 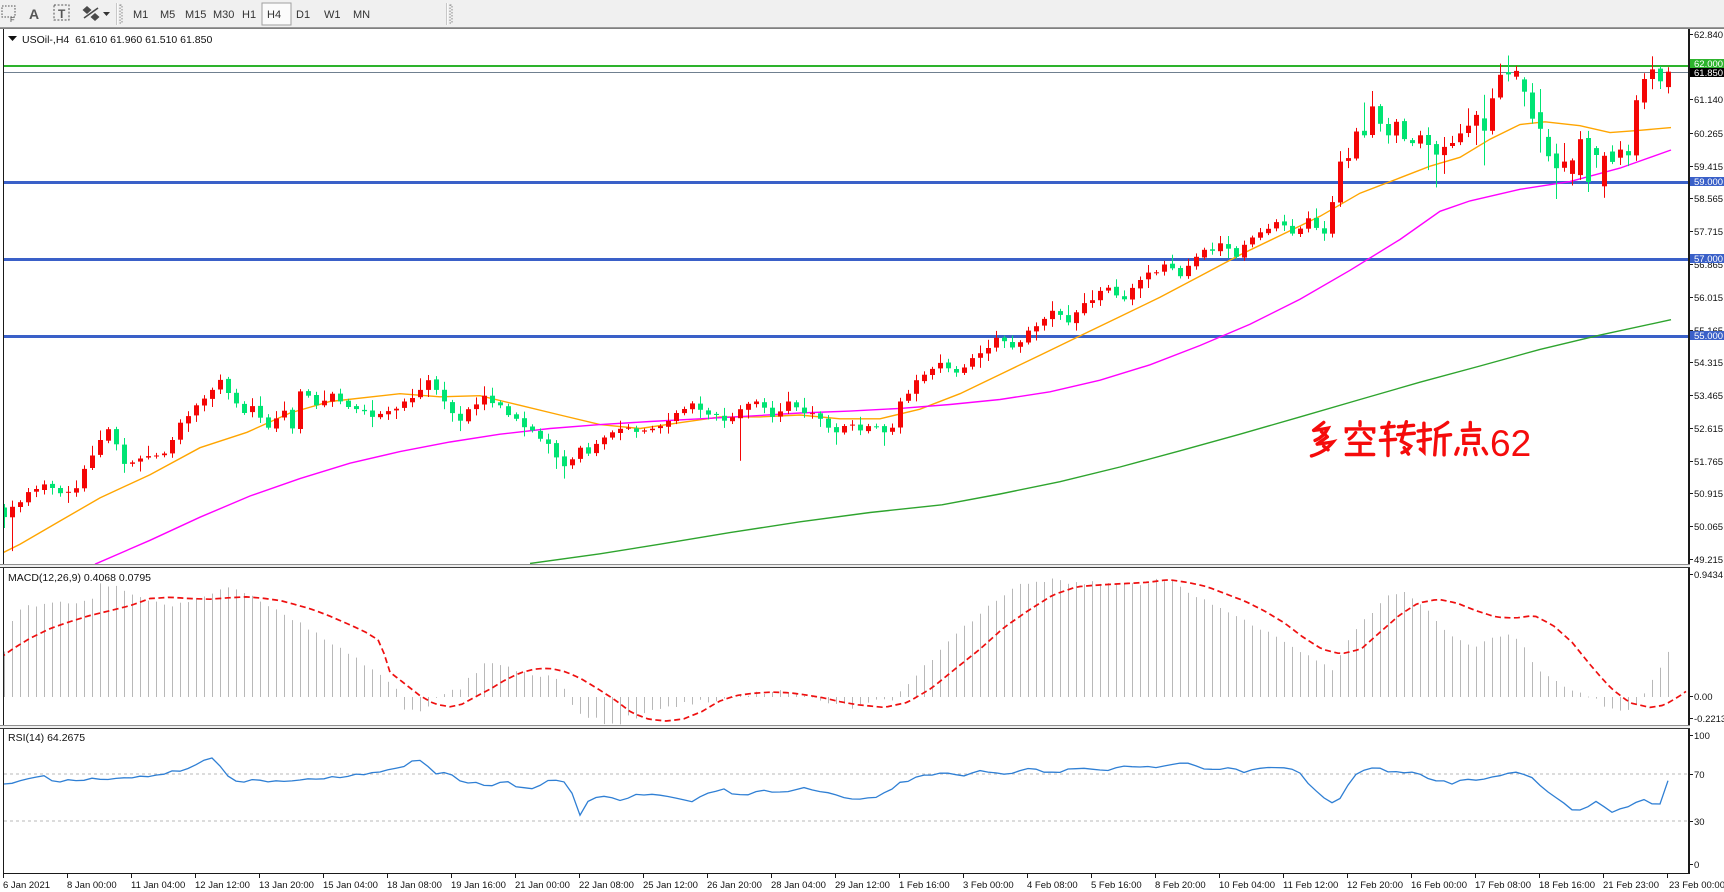 What do you see at coordinates (1708, 336) in the screenshot?
I see `svg-text: 55.000` at bounding box center [1708, 336].